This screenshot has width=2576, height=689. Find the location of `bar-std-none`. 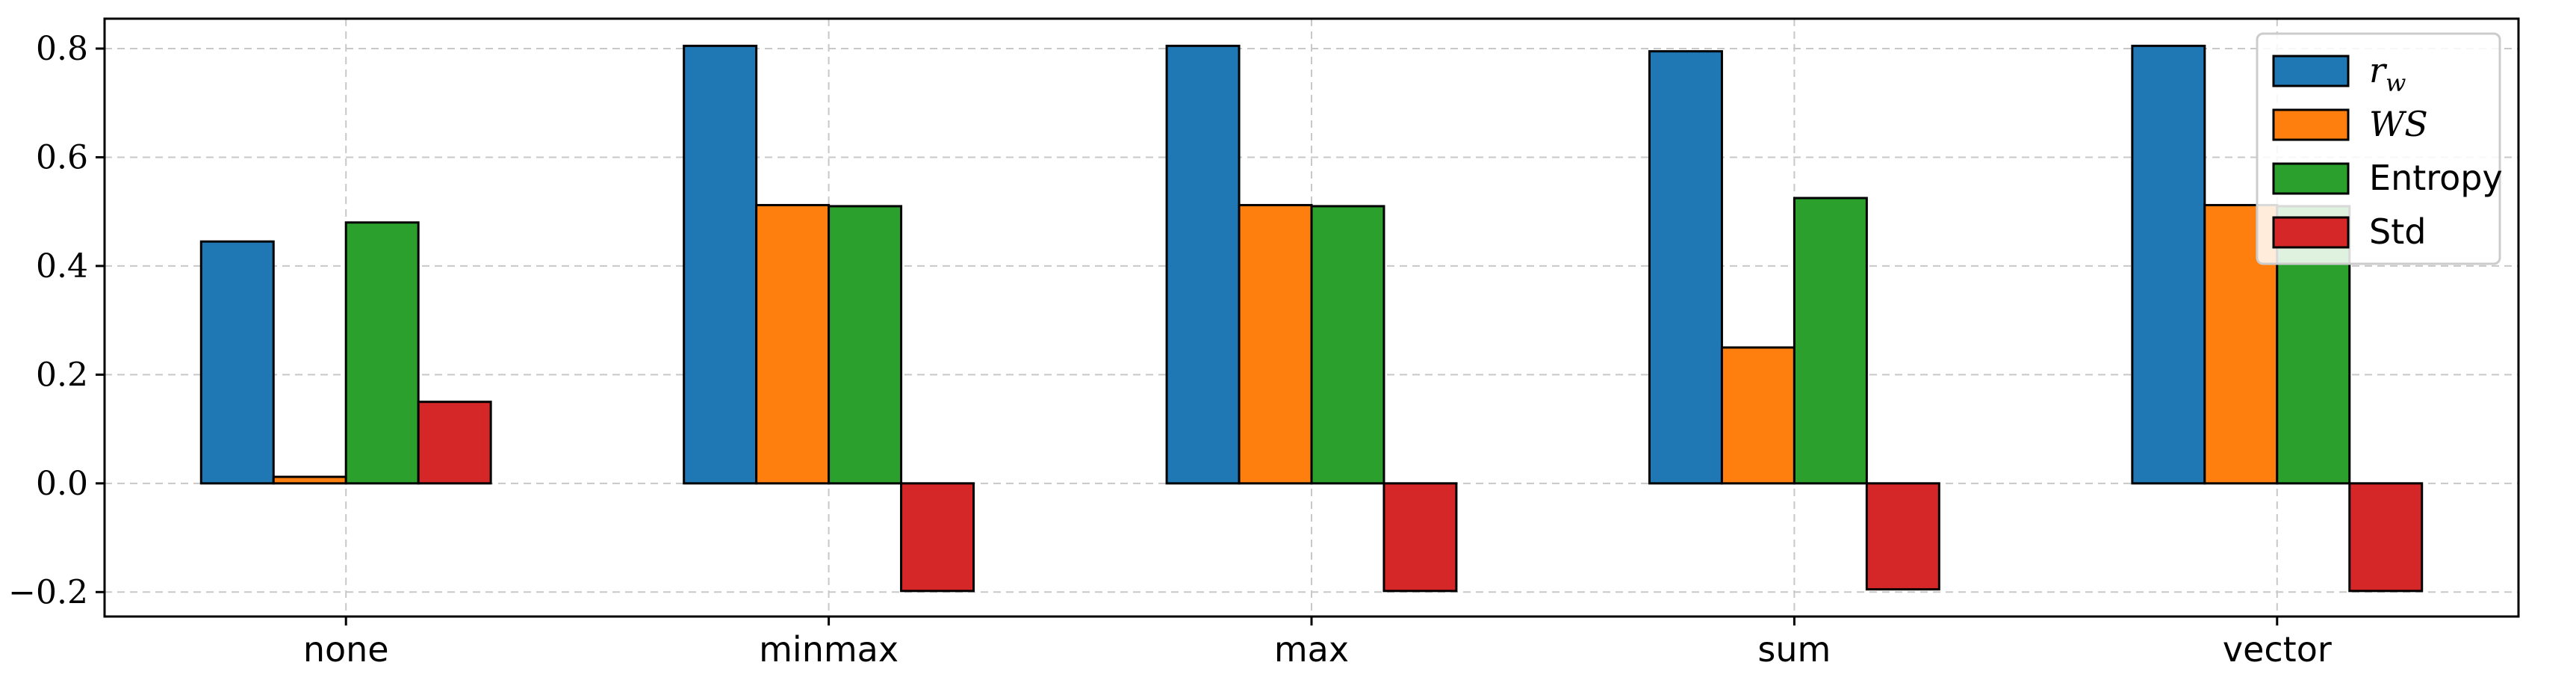

bar-std-none is located at coordinates (455, 443).